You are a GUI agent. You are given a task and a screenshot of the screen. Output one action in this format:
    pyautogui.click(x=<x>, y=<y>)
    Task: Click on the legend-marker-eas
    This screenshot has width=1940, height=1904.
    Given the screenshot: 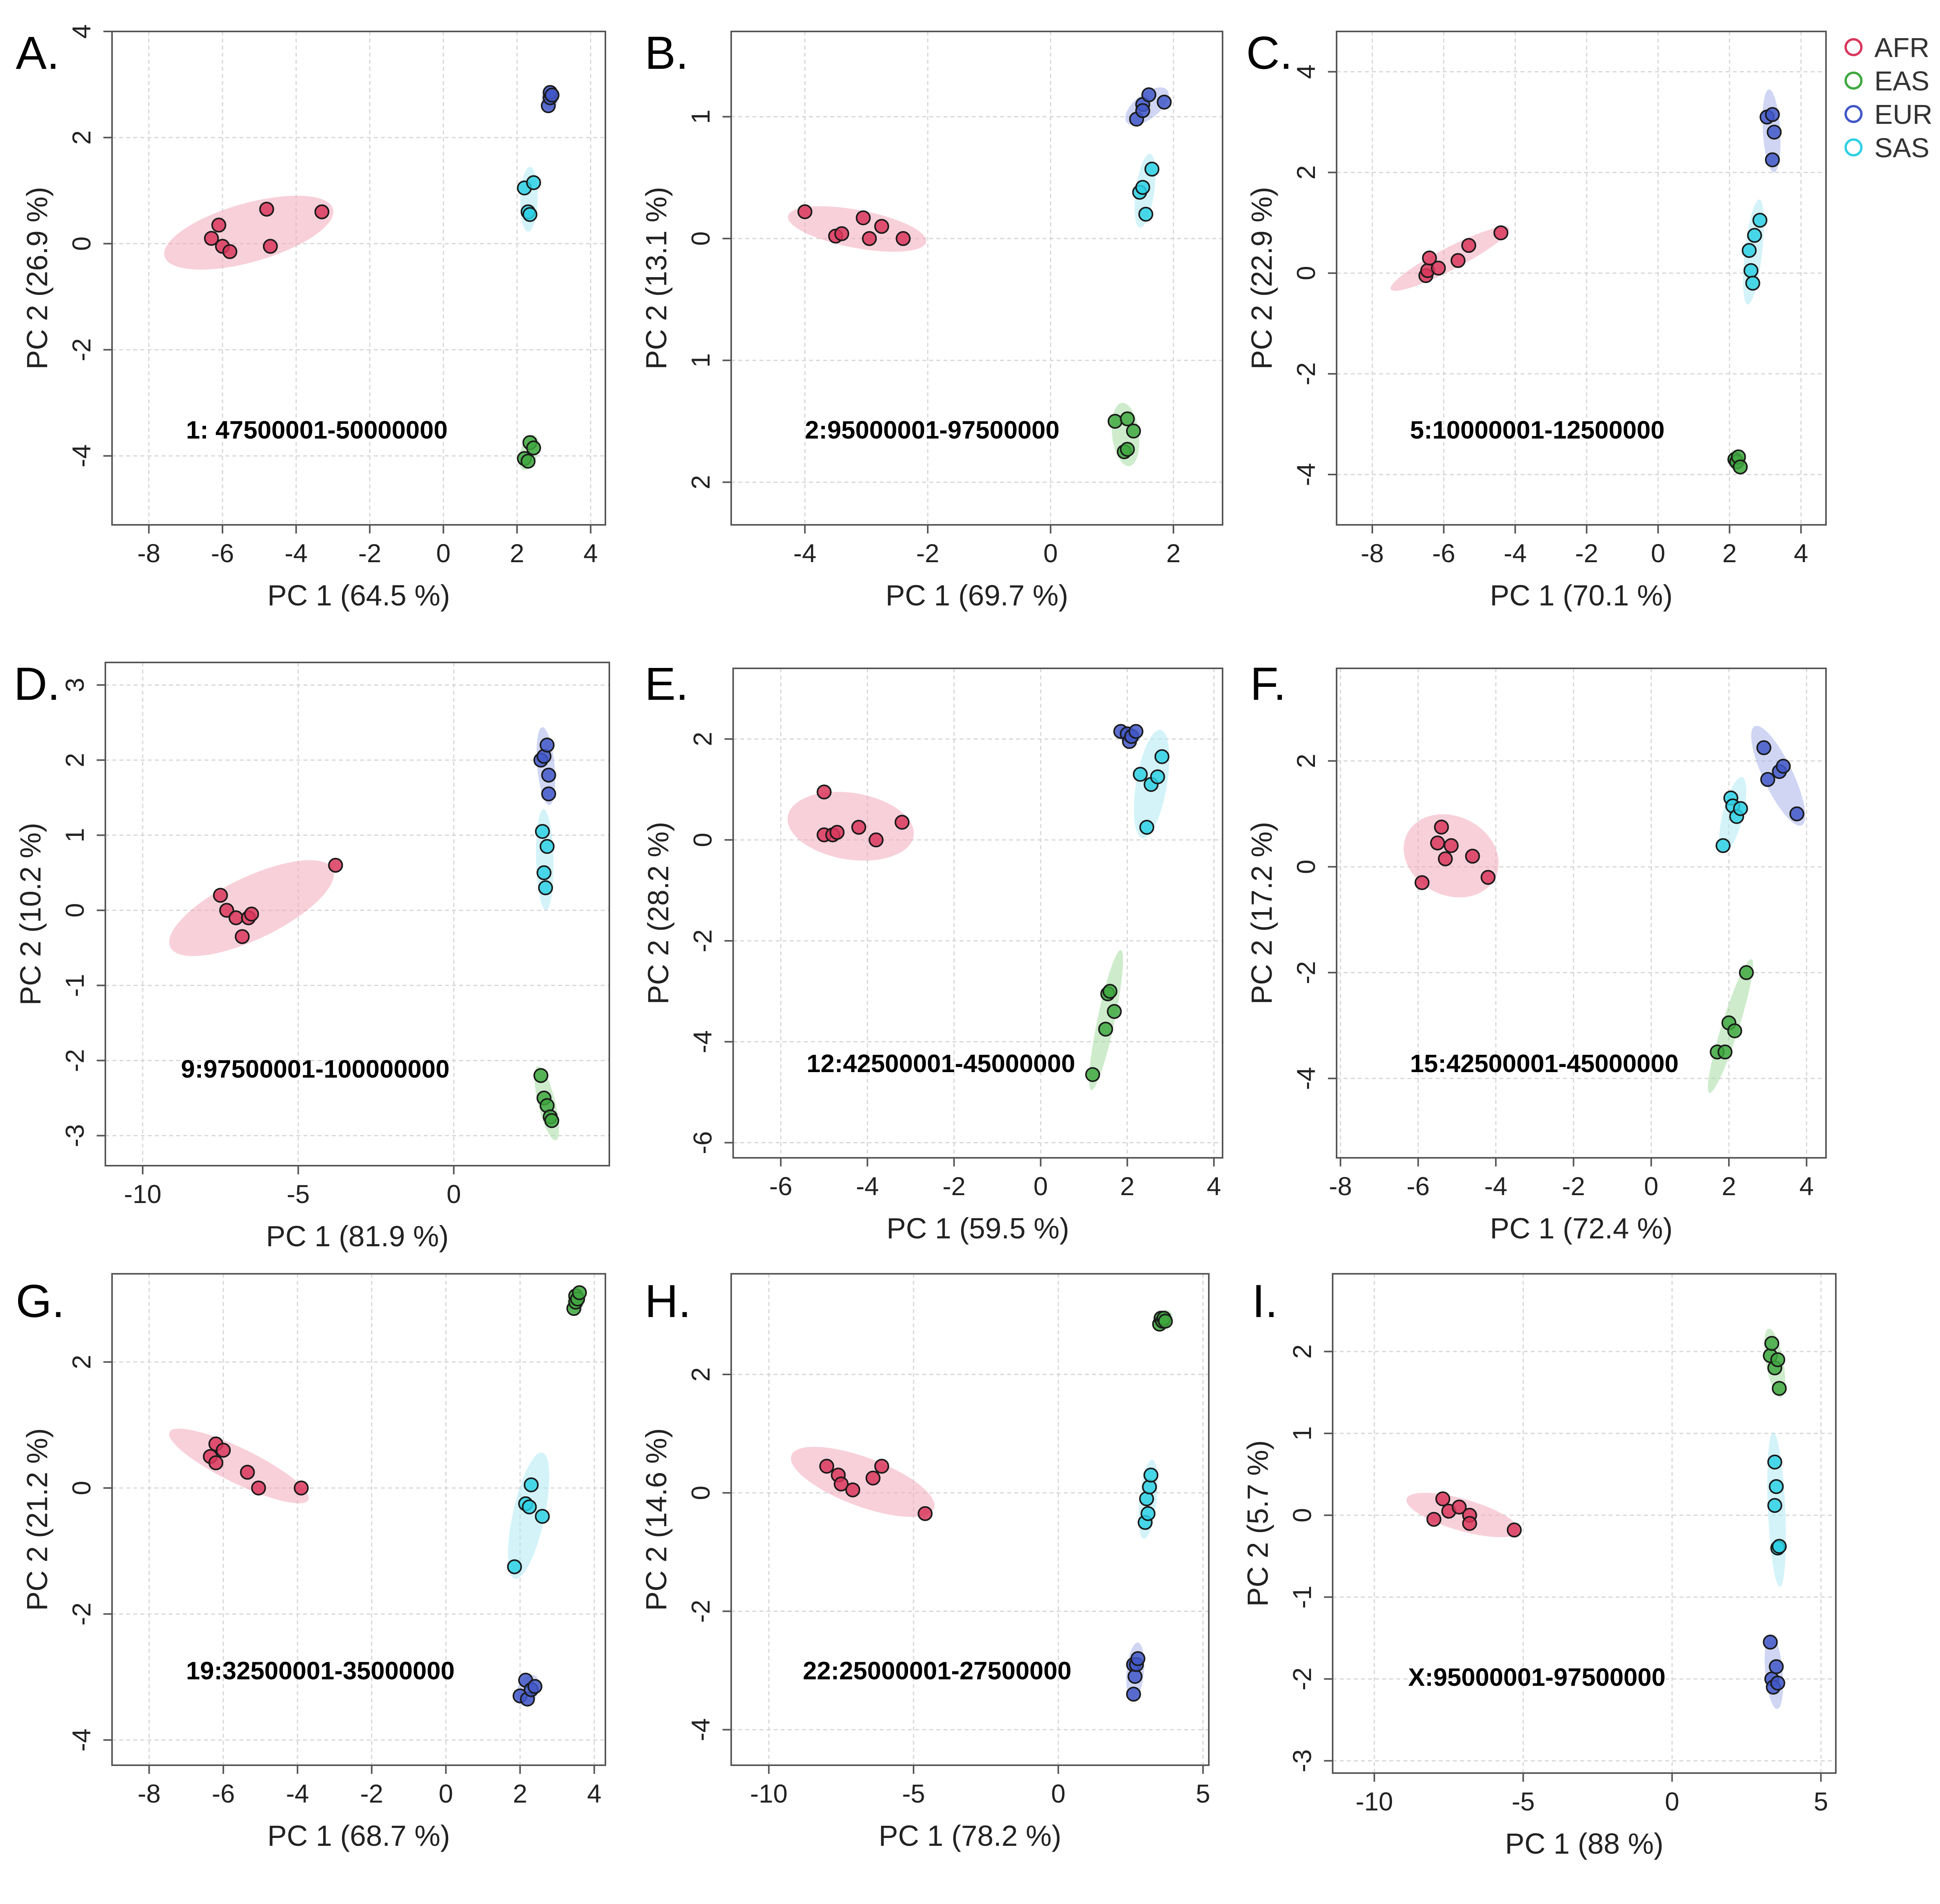 What is the action you would take?
    pyautogui.click(x=1853, y=81)
    